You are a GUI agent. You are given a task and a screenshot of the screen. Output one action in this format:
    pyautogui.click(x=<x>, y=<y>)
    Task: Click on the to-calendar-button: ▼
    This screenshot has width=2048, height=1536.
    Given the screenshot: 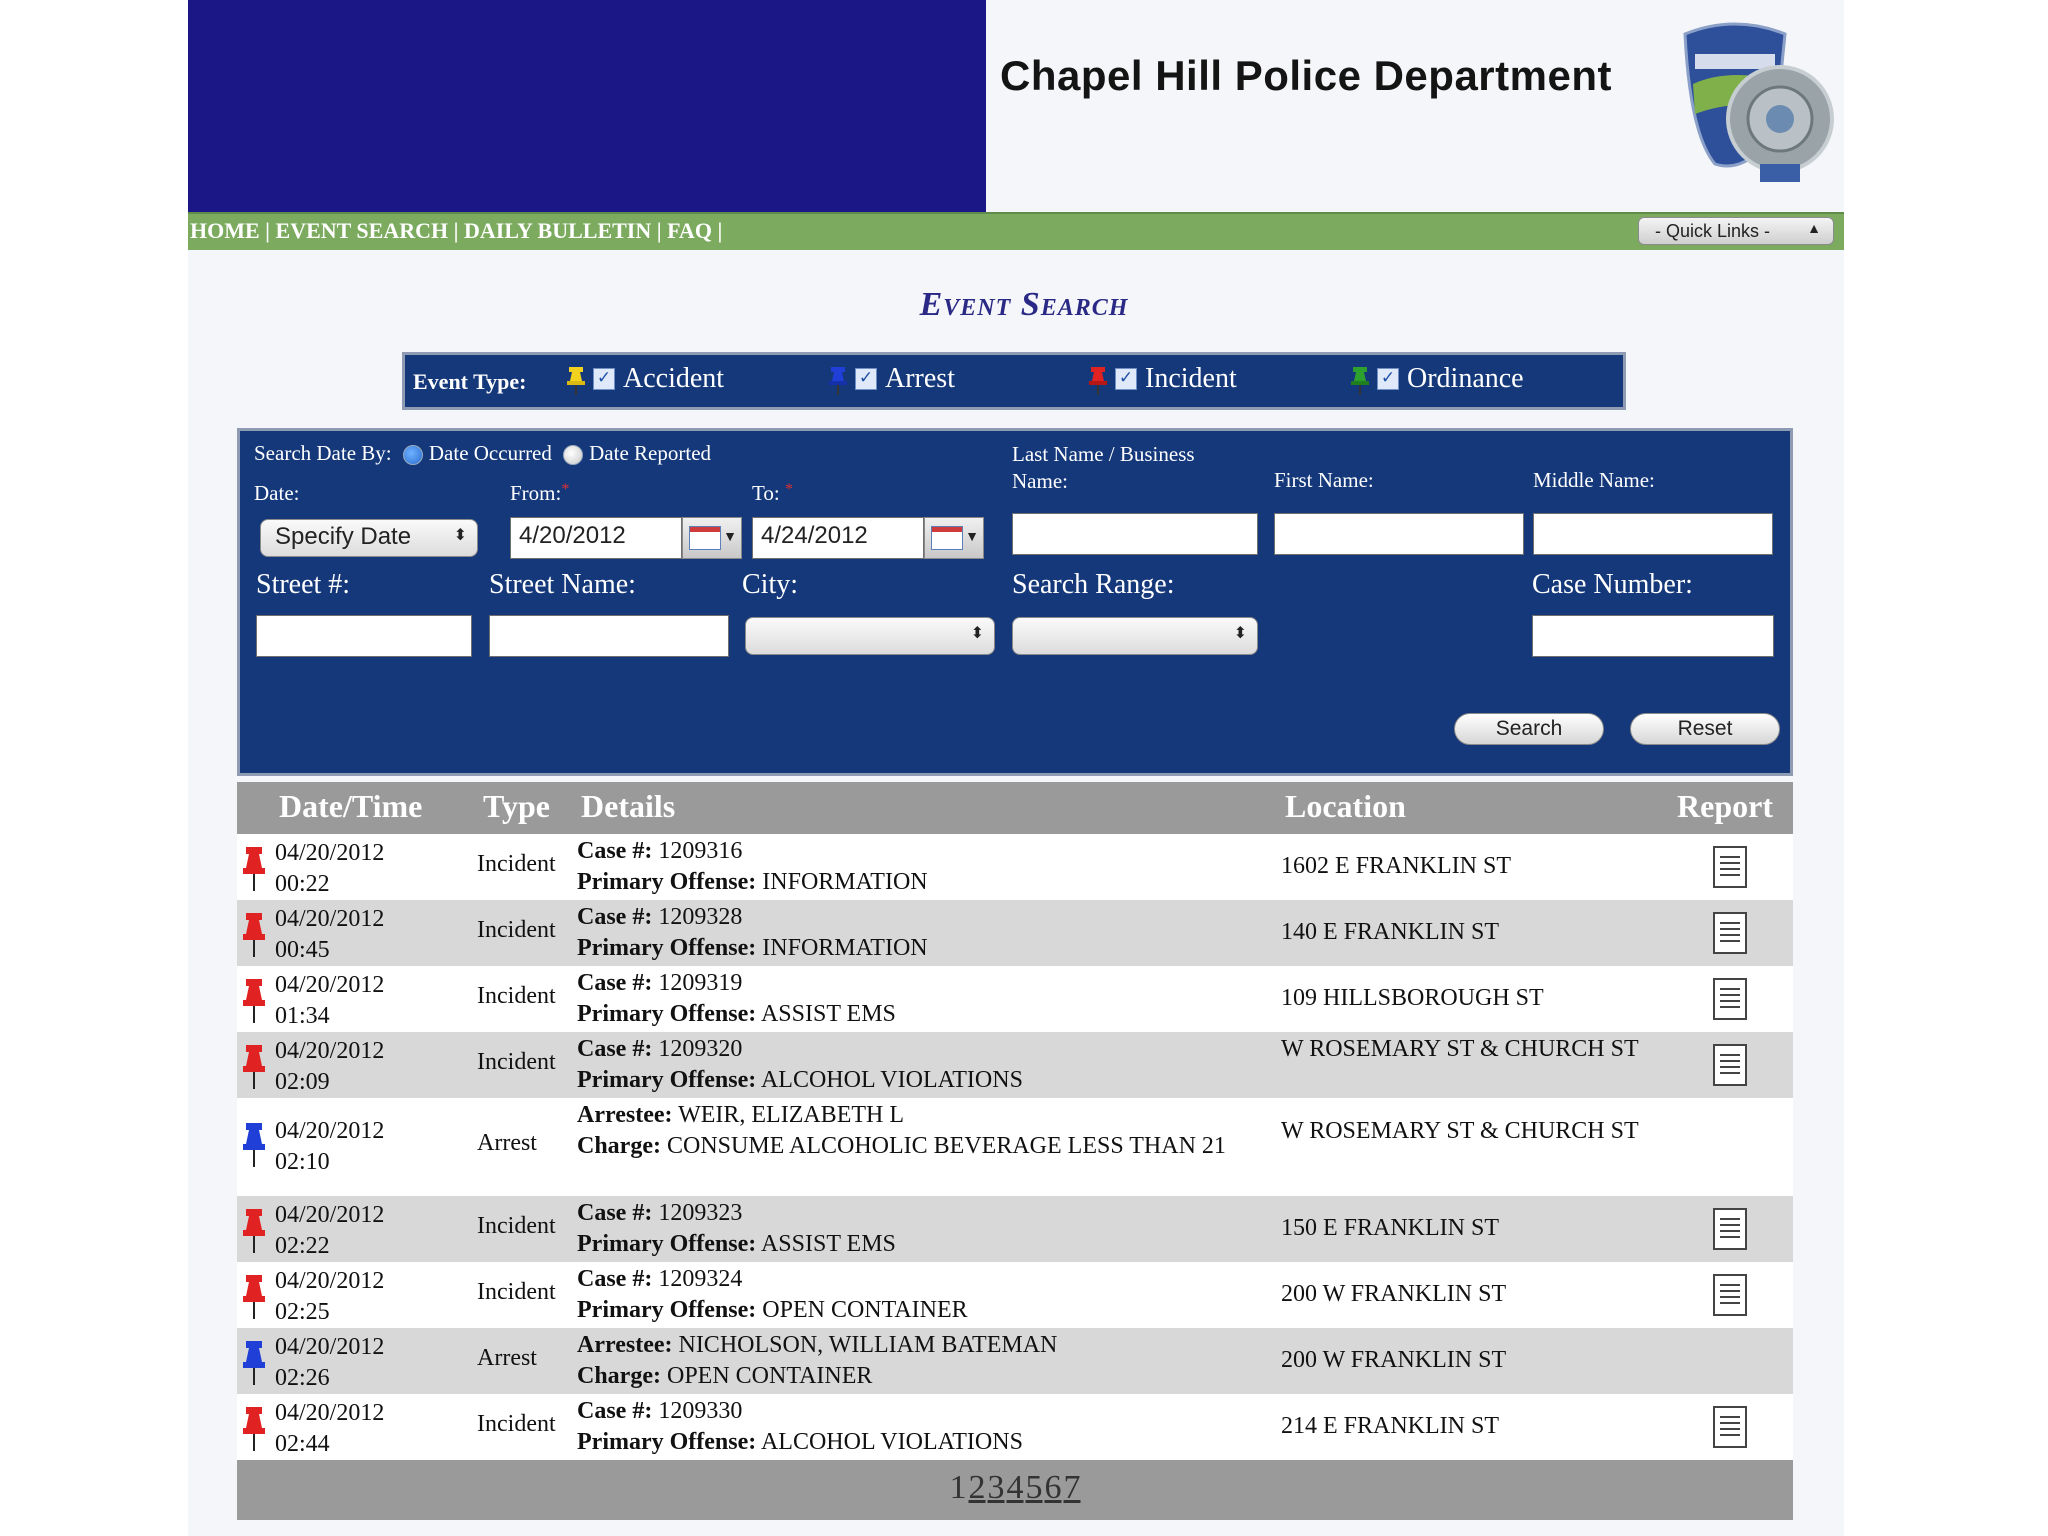 What is the action you would take?
    pyautogui.click(x=954, y=538)
    